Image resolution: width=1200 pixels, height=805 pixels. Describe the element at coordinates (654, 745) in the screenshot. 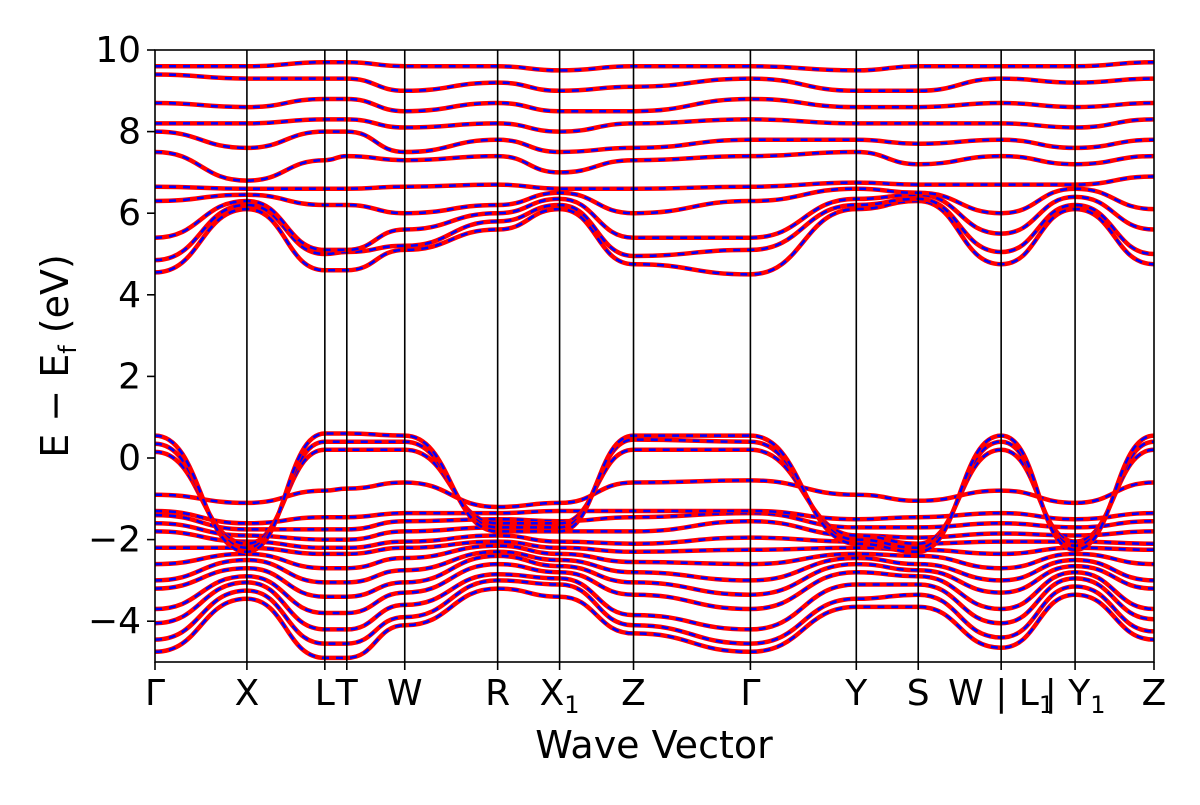

I see `x-axis-title: Wave Vector` at that location.